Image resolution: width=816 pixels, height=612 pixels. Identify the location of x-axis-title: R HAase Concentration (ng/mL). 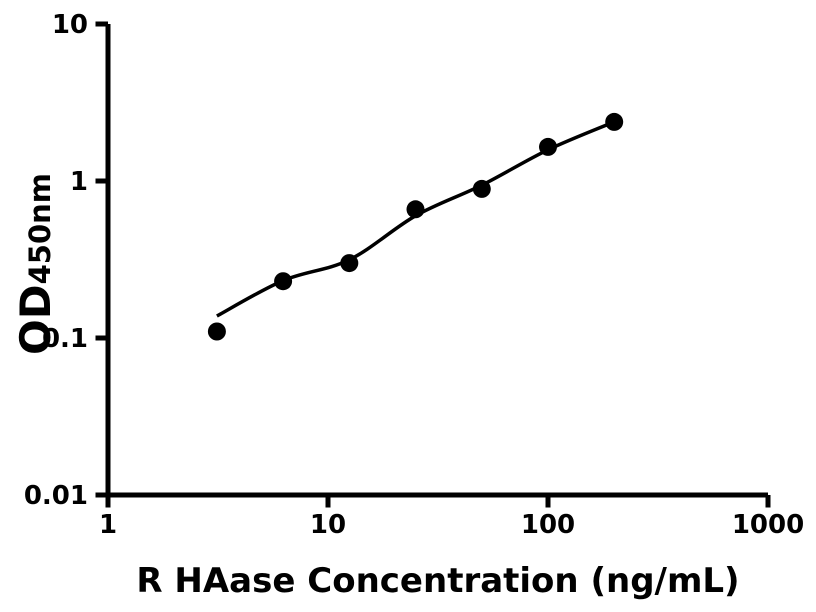
(437, 581).